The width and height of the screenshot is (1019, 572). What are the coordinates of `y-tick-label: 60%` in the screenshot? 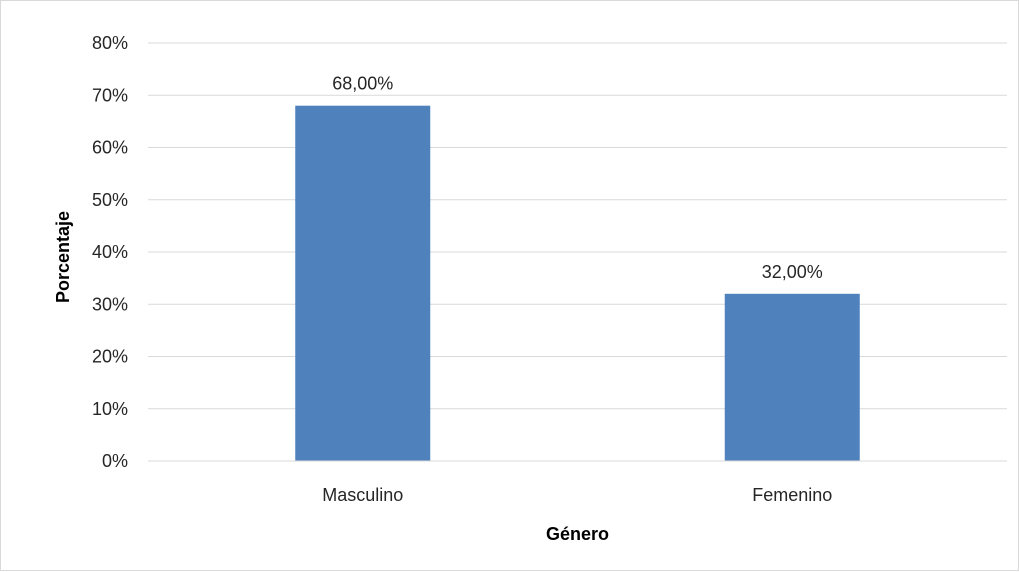 It's located at (110, 148).